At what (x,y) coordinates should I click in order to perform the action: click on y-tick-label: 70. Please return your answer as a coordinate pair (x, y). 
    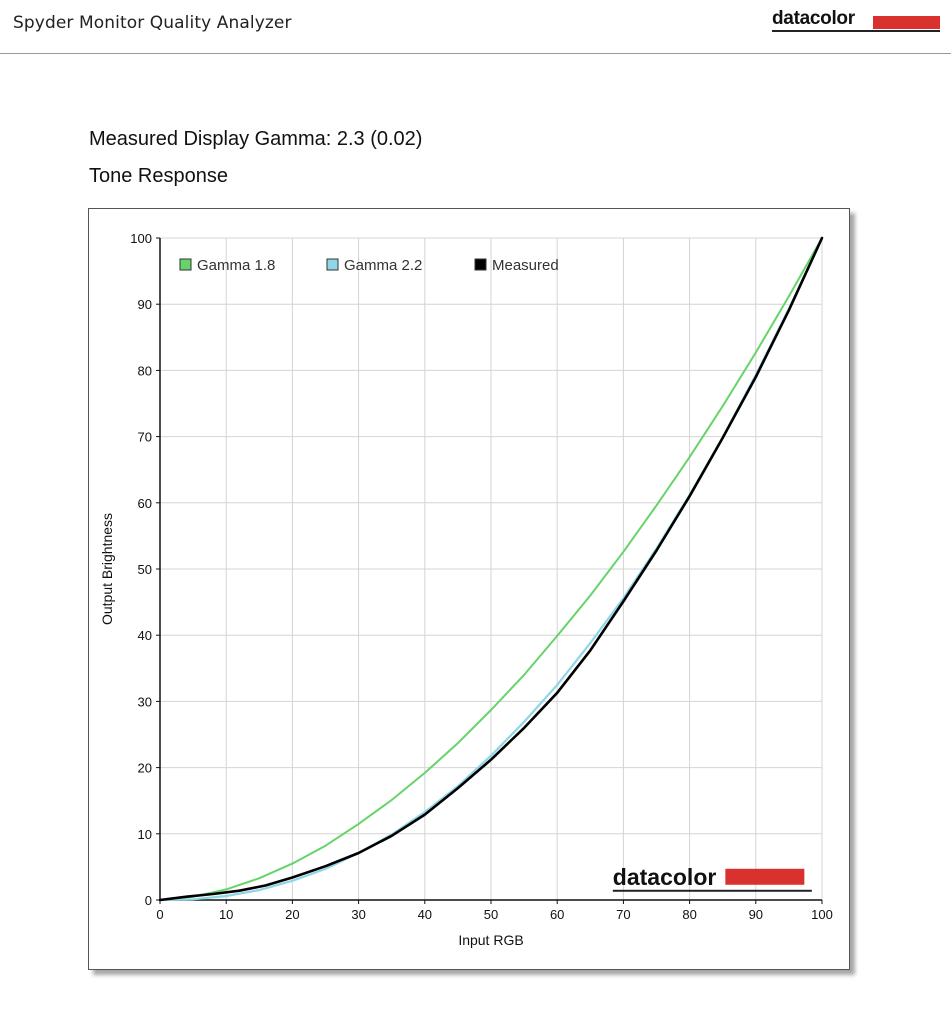
    Looking at the image, I should click on (145, 437).